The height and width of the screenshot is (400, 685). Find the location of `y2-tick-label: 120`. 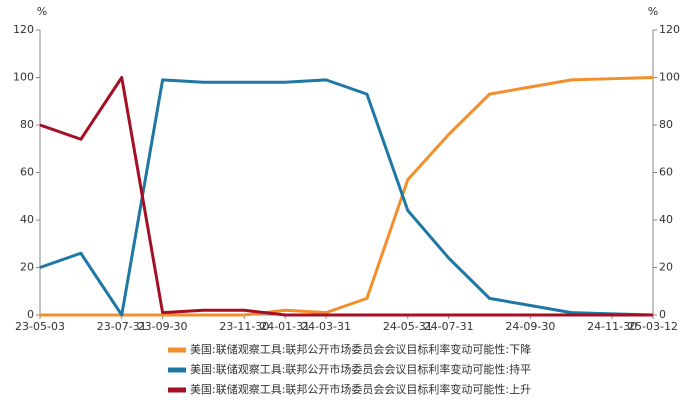

y2-tick-label: 120 is located at coordinates (669, 29).